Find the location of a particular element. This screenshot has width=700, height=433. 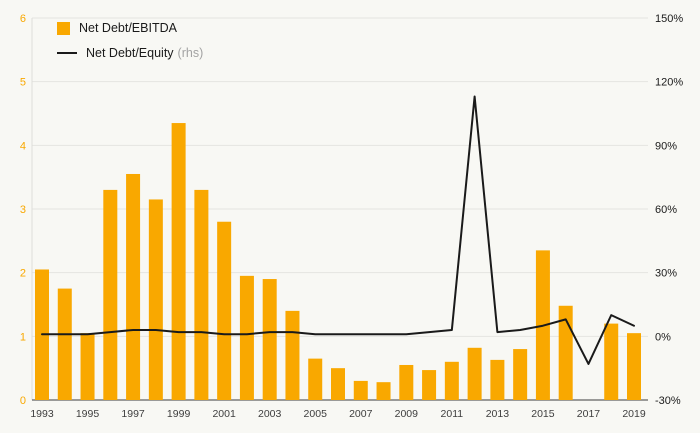

x-axis-tick-label: 2011 is located at coordinates (452, 414).